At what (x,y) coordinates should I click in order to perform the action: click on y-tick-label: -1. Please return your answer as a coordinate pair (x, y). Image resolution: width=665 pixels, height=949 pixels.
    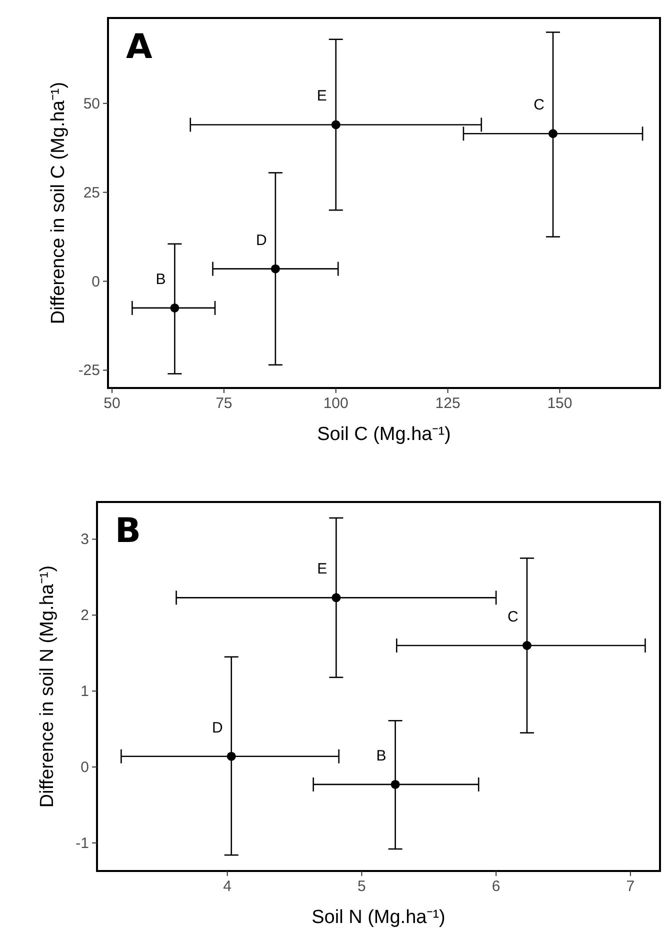
    Looking at the image, I should click on (82, 843).